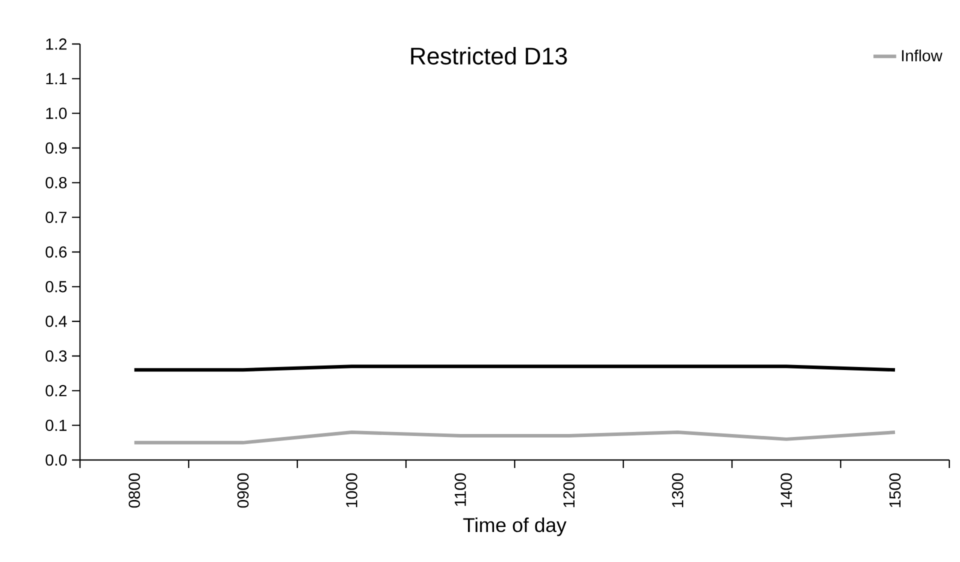 The width and height of the screenshot is (960, 562). What do you see at coordinates (460, 489) in the screenshot?
I see `x-tick-label: 1100` at bounding box center [460, 489].